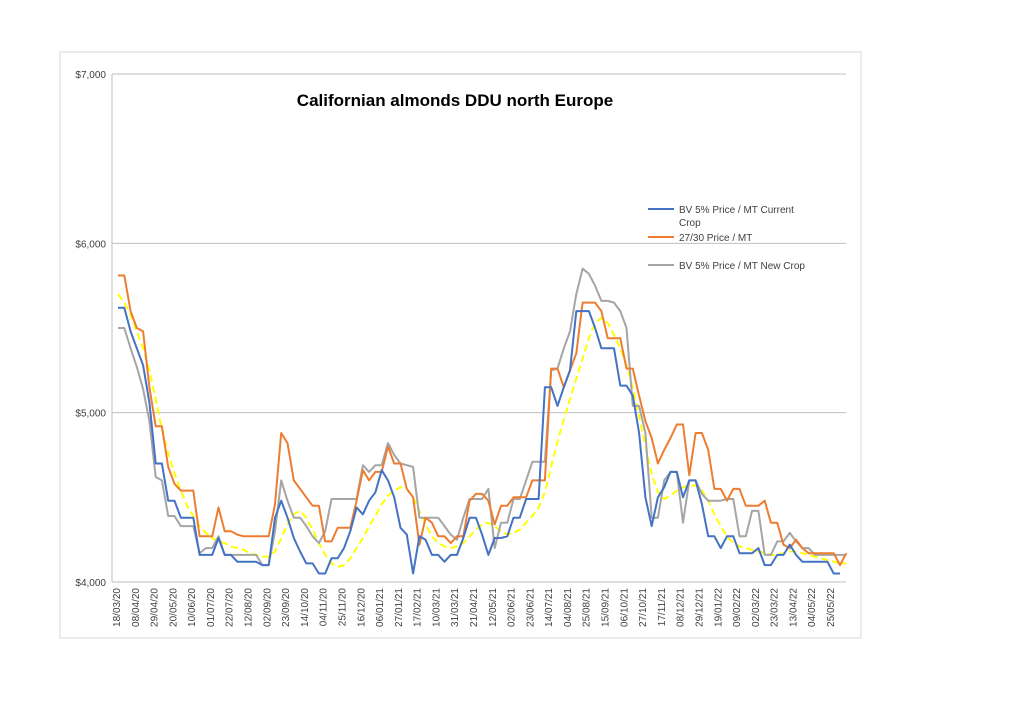 The width and height of the screenshot is (1024, 724). Describe the element at coordinates (455, 100) in the screenshot. I see `chart-title: Californian almonds DDU north Europe` at that location.